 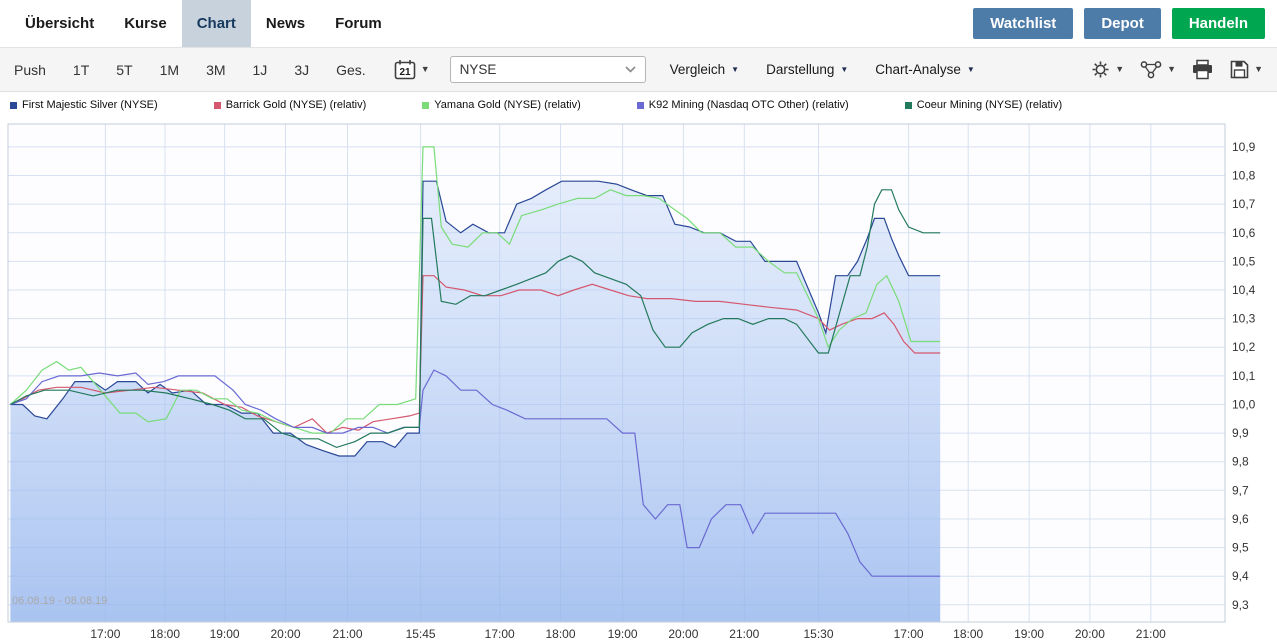 What do you see at coordinates (30, 69) in the screenshot?
I see `range-push: Push` at bounding box center [30, 69].